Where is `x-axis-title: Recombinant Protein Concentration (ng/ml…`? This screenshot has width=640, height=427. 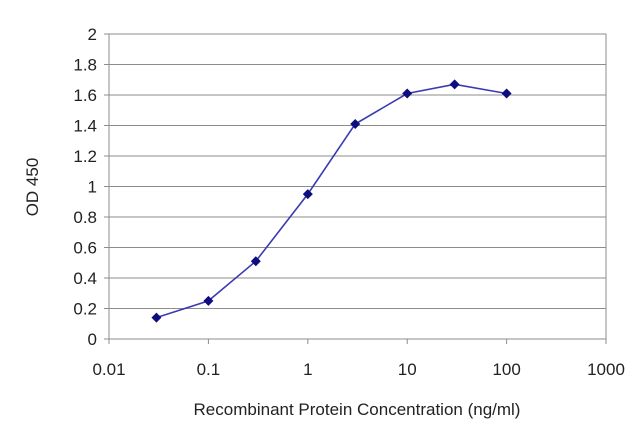 x-axis-title: Recombinant Protein Concentration (ng/ml… is located at coordinates (357, 409).